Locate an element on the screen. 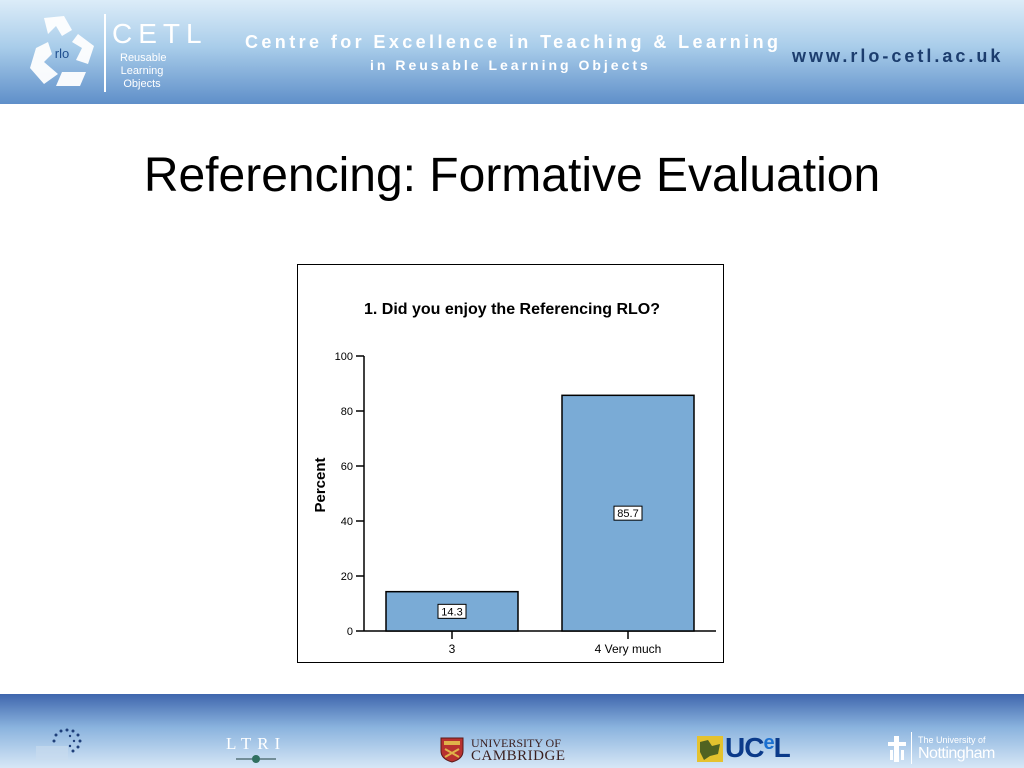 The width and height of the screenshot is (1024, 768). cambridge-line-2: CAMBRIDGE is located at coordinates (518, 756).